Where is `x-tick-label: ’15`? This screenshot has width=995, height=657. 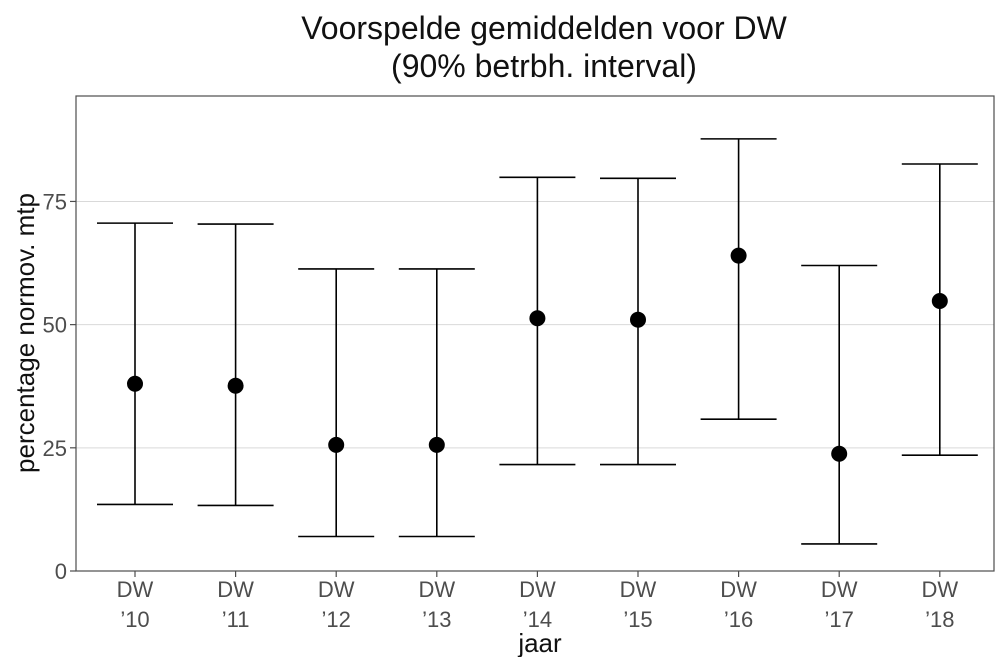 x-tick-label: ’15 is located at coordinates (637, 619).